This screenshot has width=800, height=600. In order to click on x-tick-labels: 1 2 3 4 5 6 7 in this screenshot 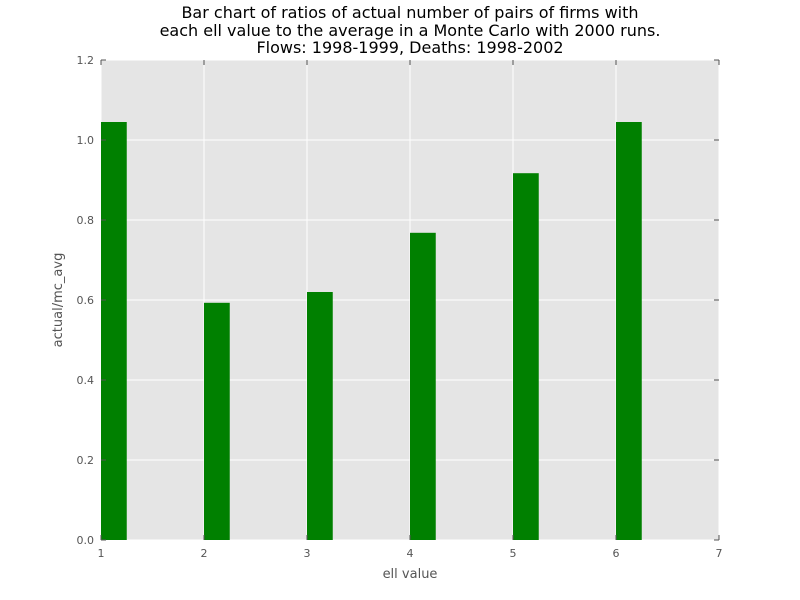, I will do `click(410, 553)`.